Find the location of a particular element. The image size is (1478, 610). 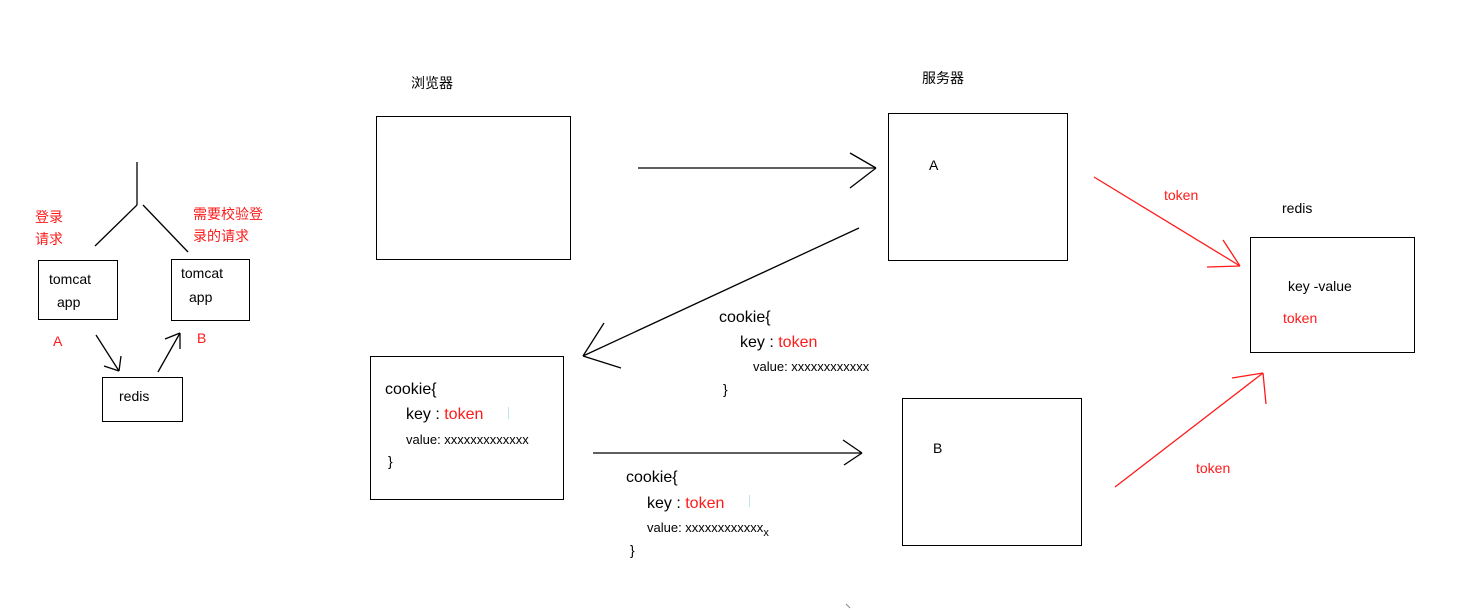

tomcat-a-line2: app is located at coordinates (69, 302).